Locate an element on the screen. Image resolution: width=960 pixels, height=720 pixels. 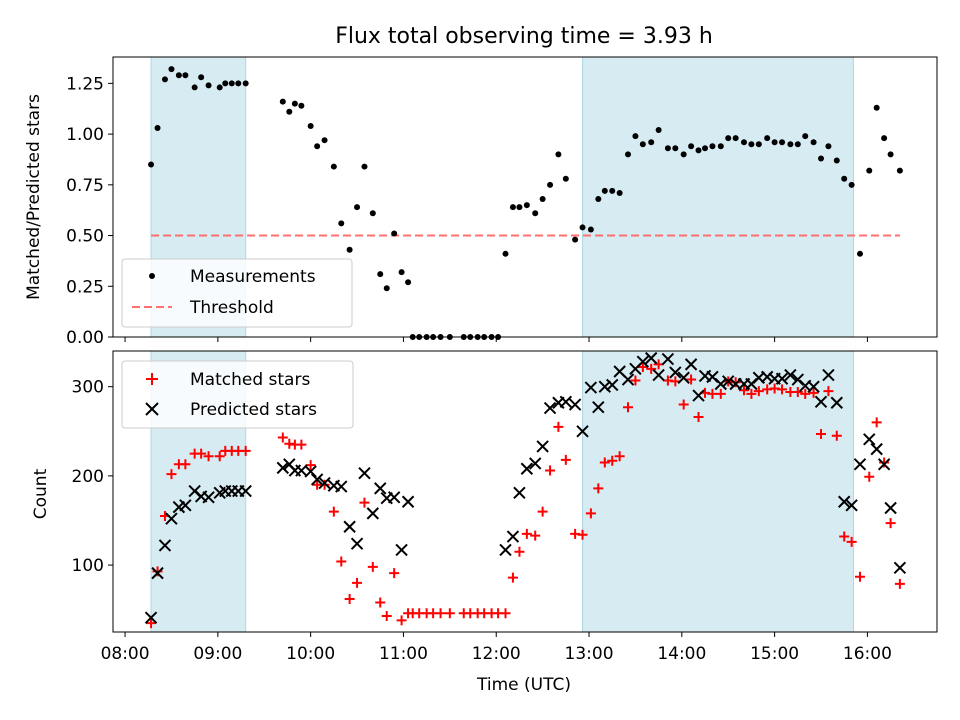
legend-label-threshold: Threshold is located at coordinates (231, 308).